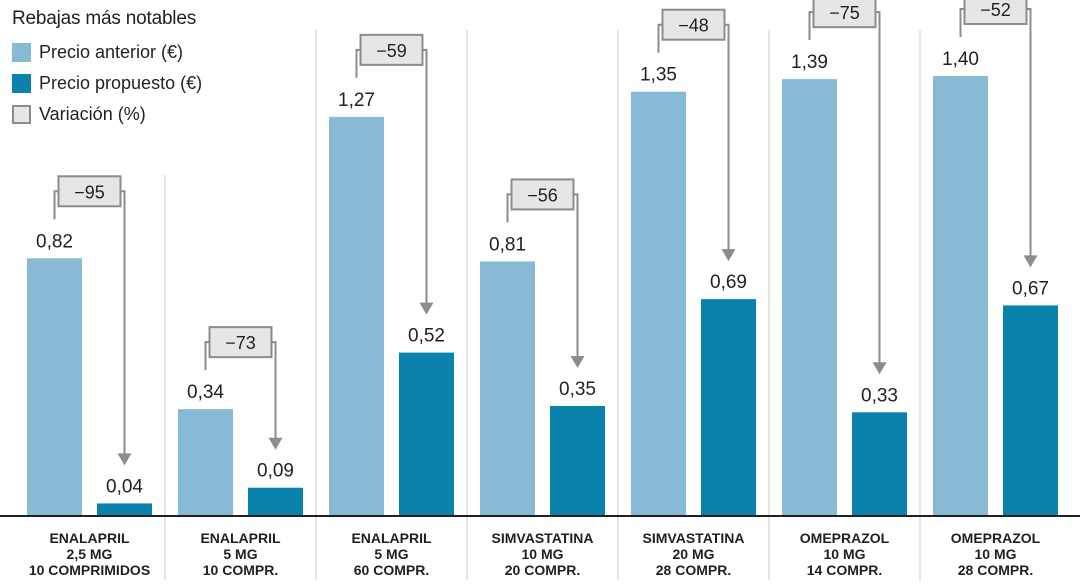 The width and height of the screenshot is (1080, 584). What do you see at coordinates (356, 100) in the screenshot?
I see `value-label-previous: 1,27` at bounding box center [356, 100].